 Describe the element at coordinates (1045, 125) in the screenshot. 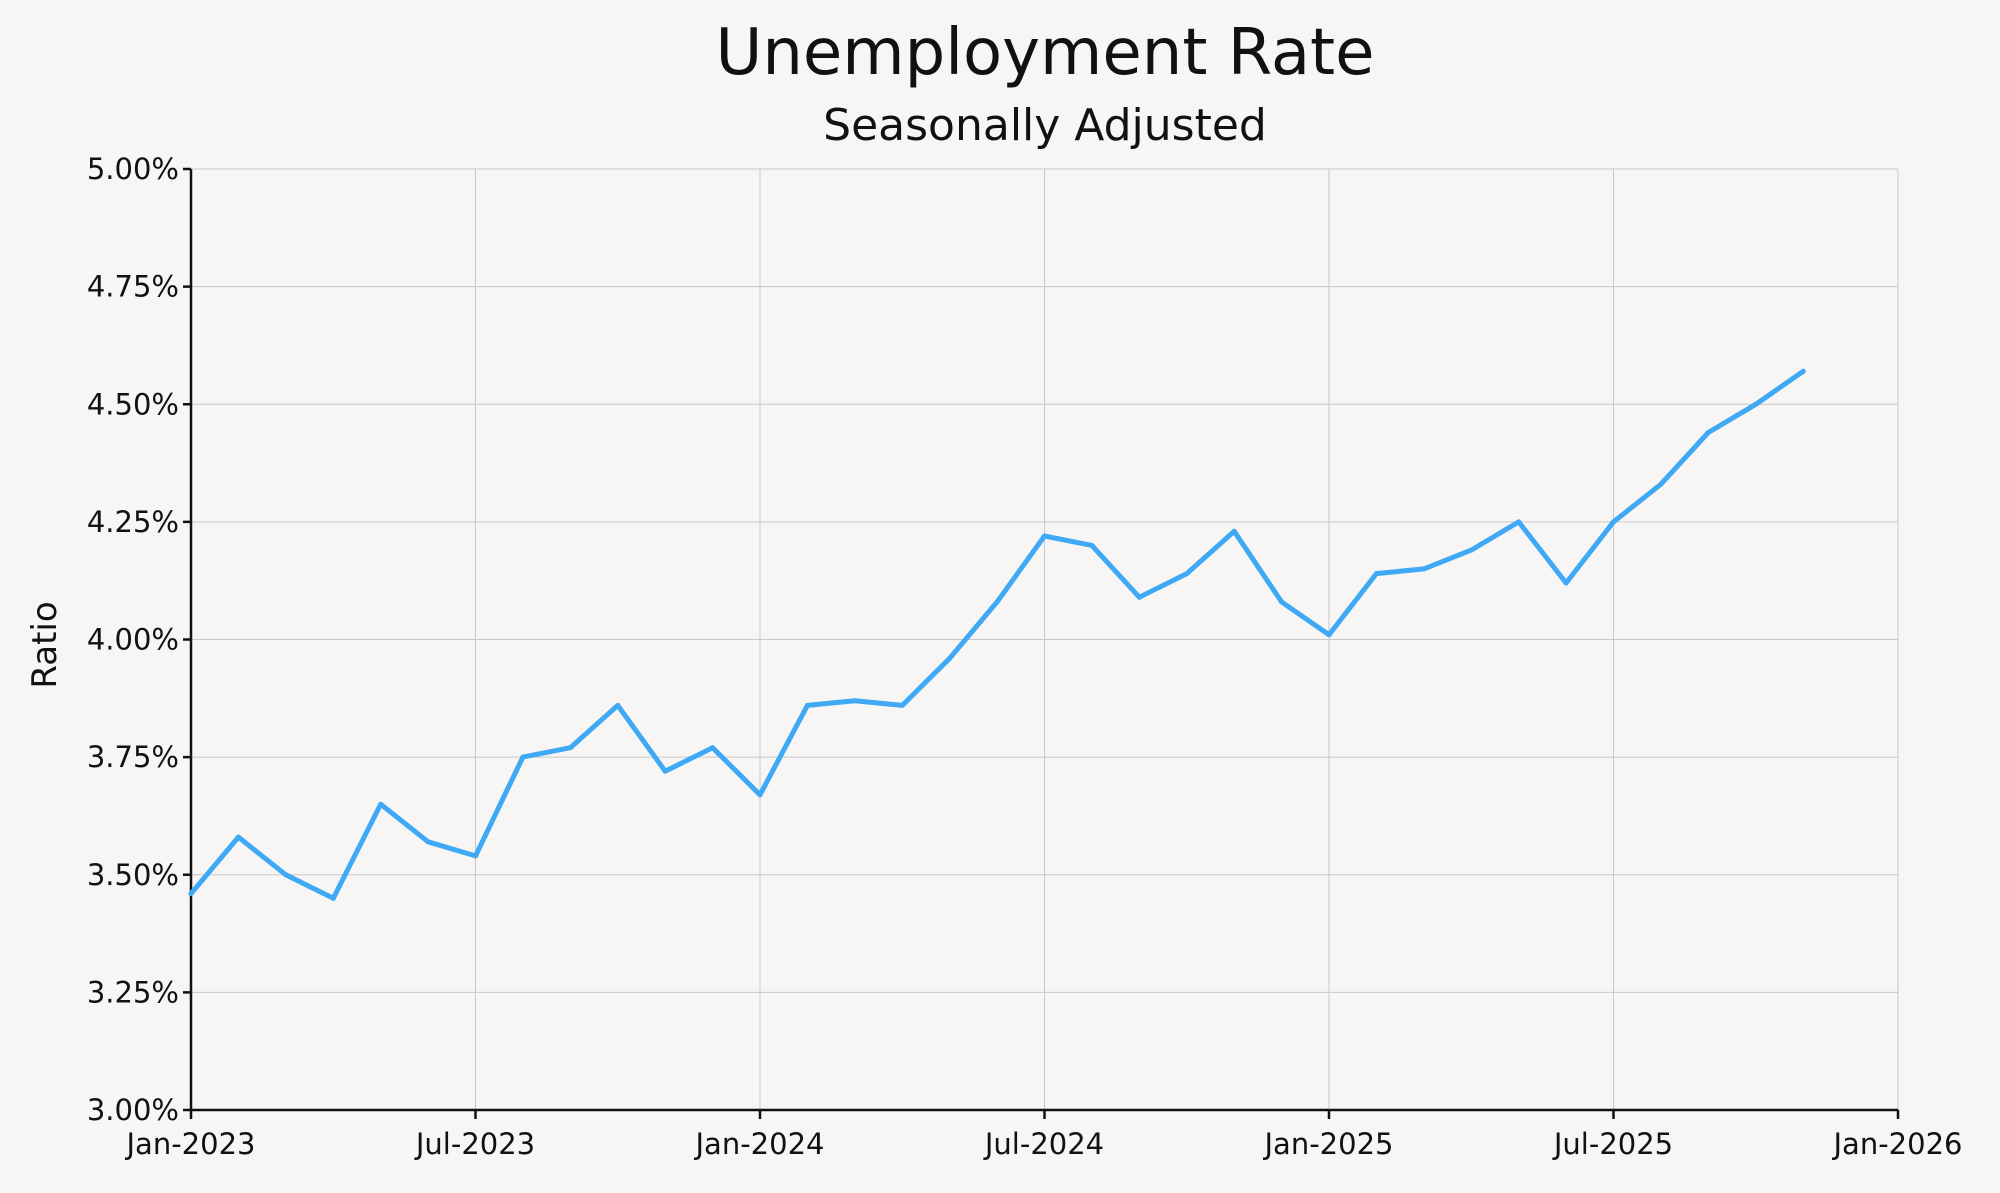

I see `chart-subtitle: Seasonally Adjusted` at that location.